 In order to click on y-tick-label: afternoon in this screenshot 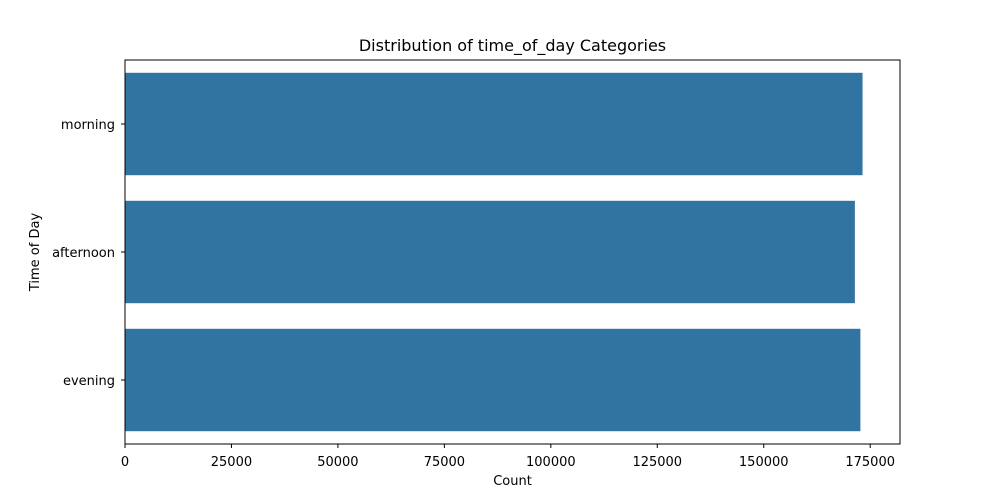, I will do `click(83, 253)`.